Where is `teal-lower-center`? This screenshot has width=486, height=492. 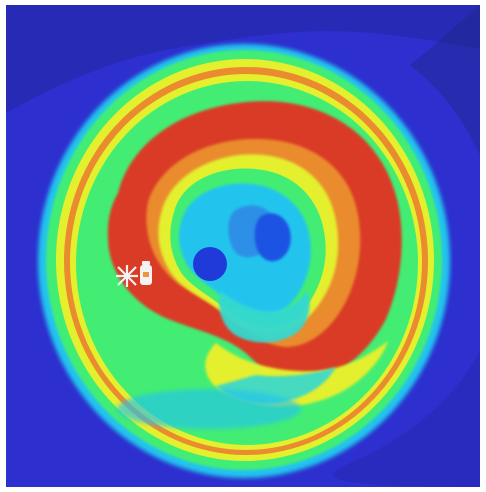
teal-lower-center is located at coordinates (264, 317).